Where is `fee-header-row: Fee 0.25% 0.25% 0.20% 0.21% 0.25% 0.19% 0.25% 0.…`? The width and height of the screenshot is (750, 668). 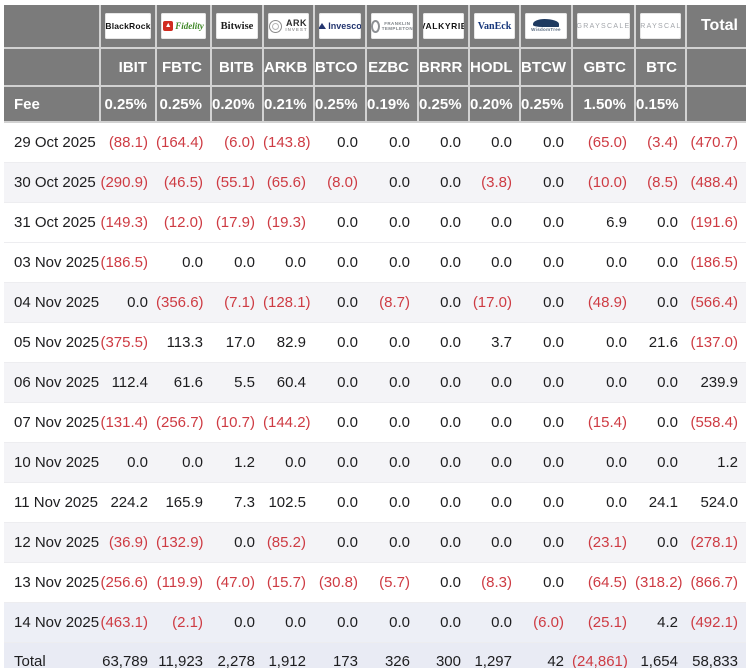 fee-header-row: Fee 0.25% 0.25% 0.20% 0.21% 0.25% 0.19% 0.25% 0.… is located at coordinates (375, 104).